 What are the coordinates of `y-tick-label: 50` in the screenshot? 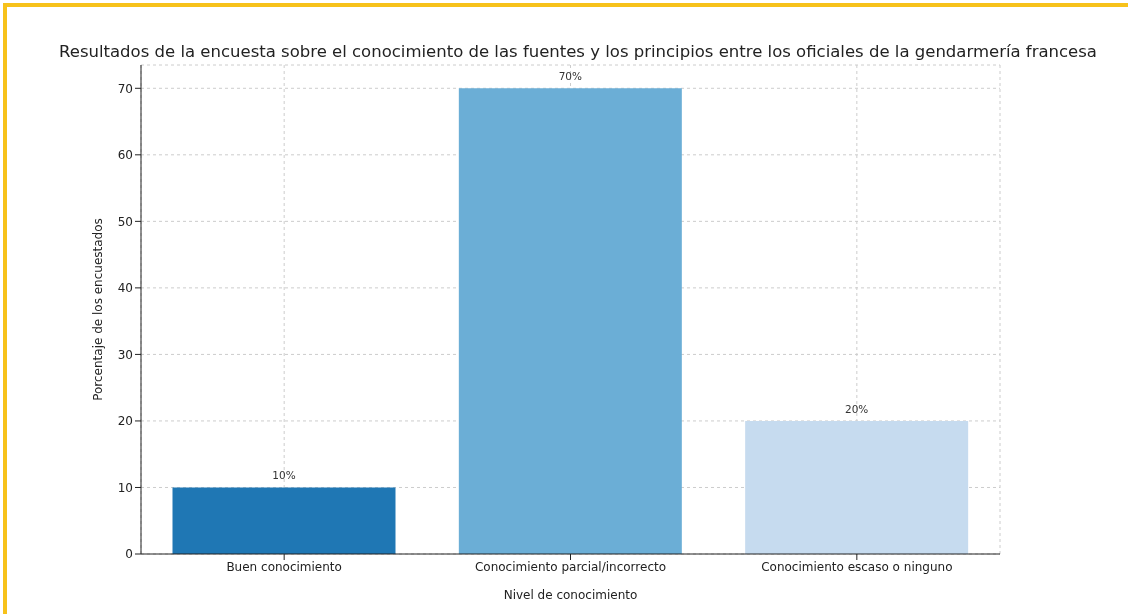 It's located at (125, 221).